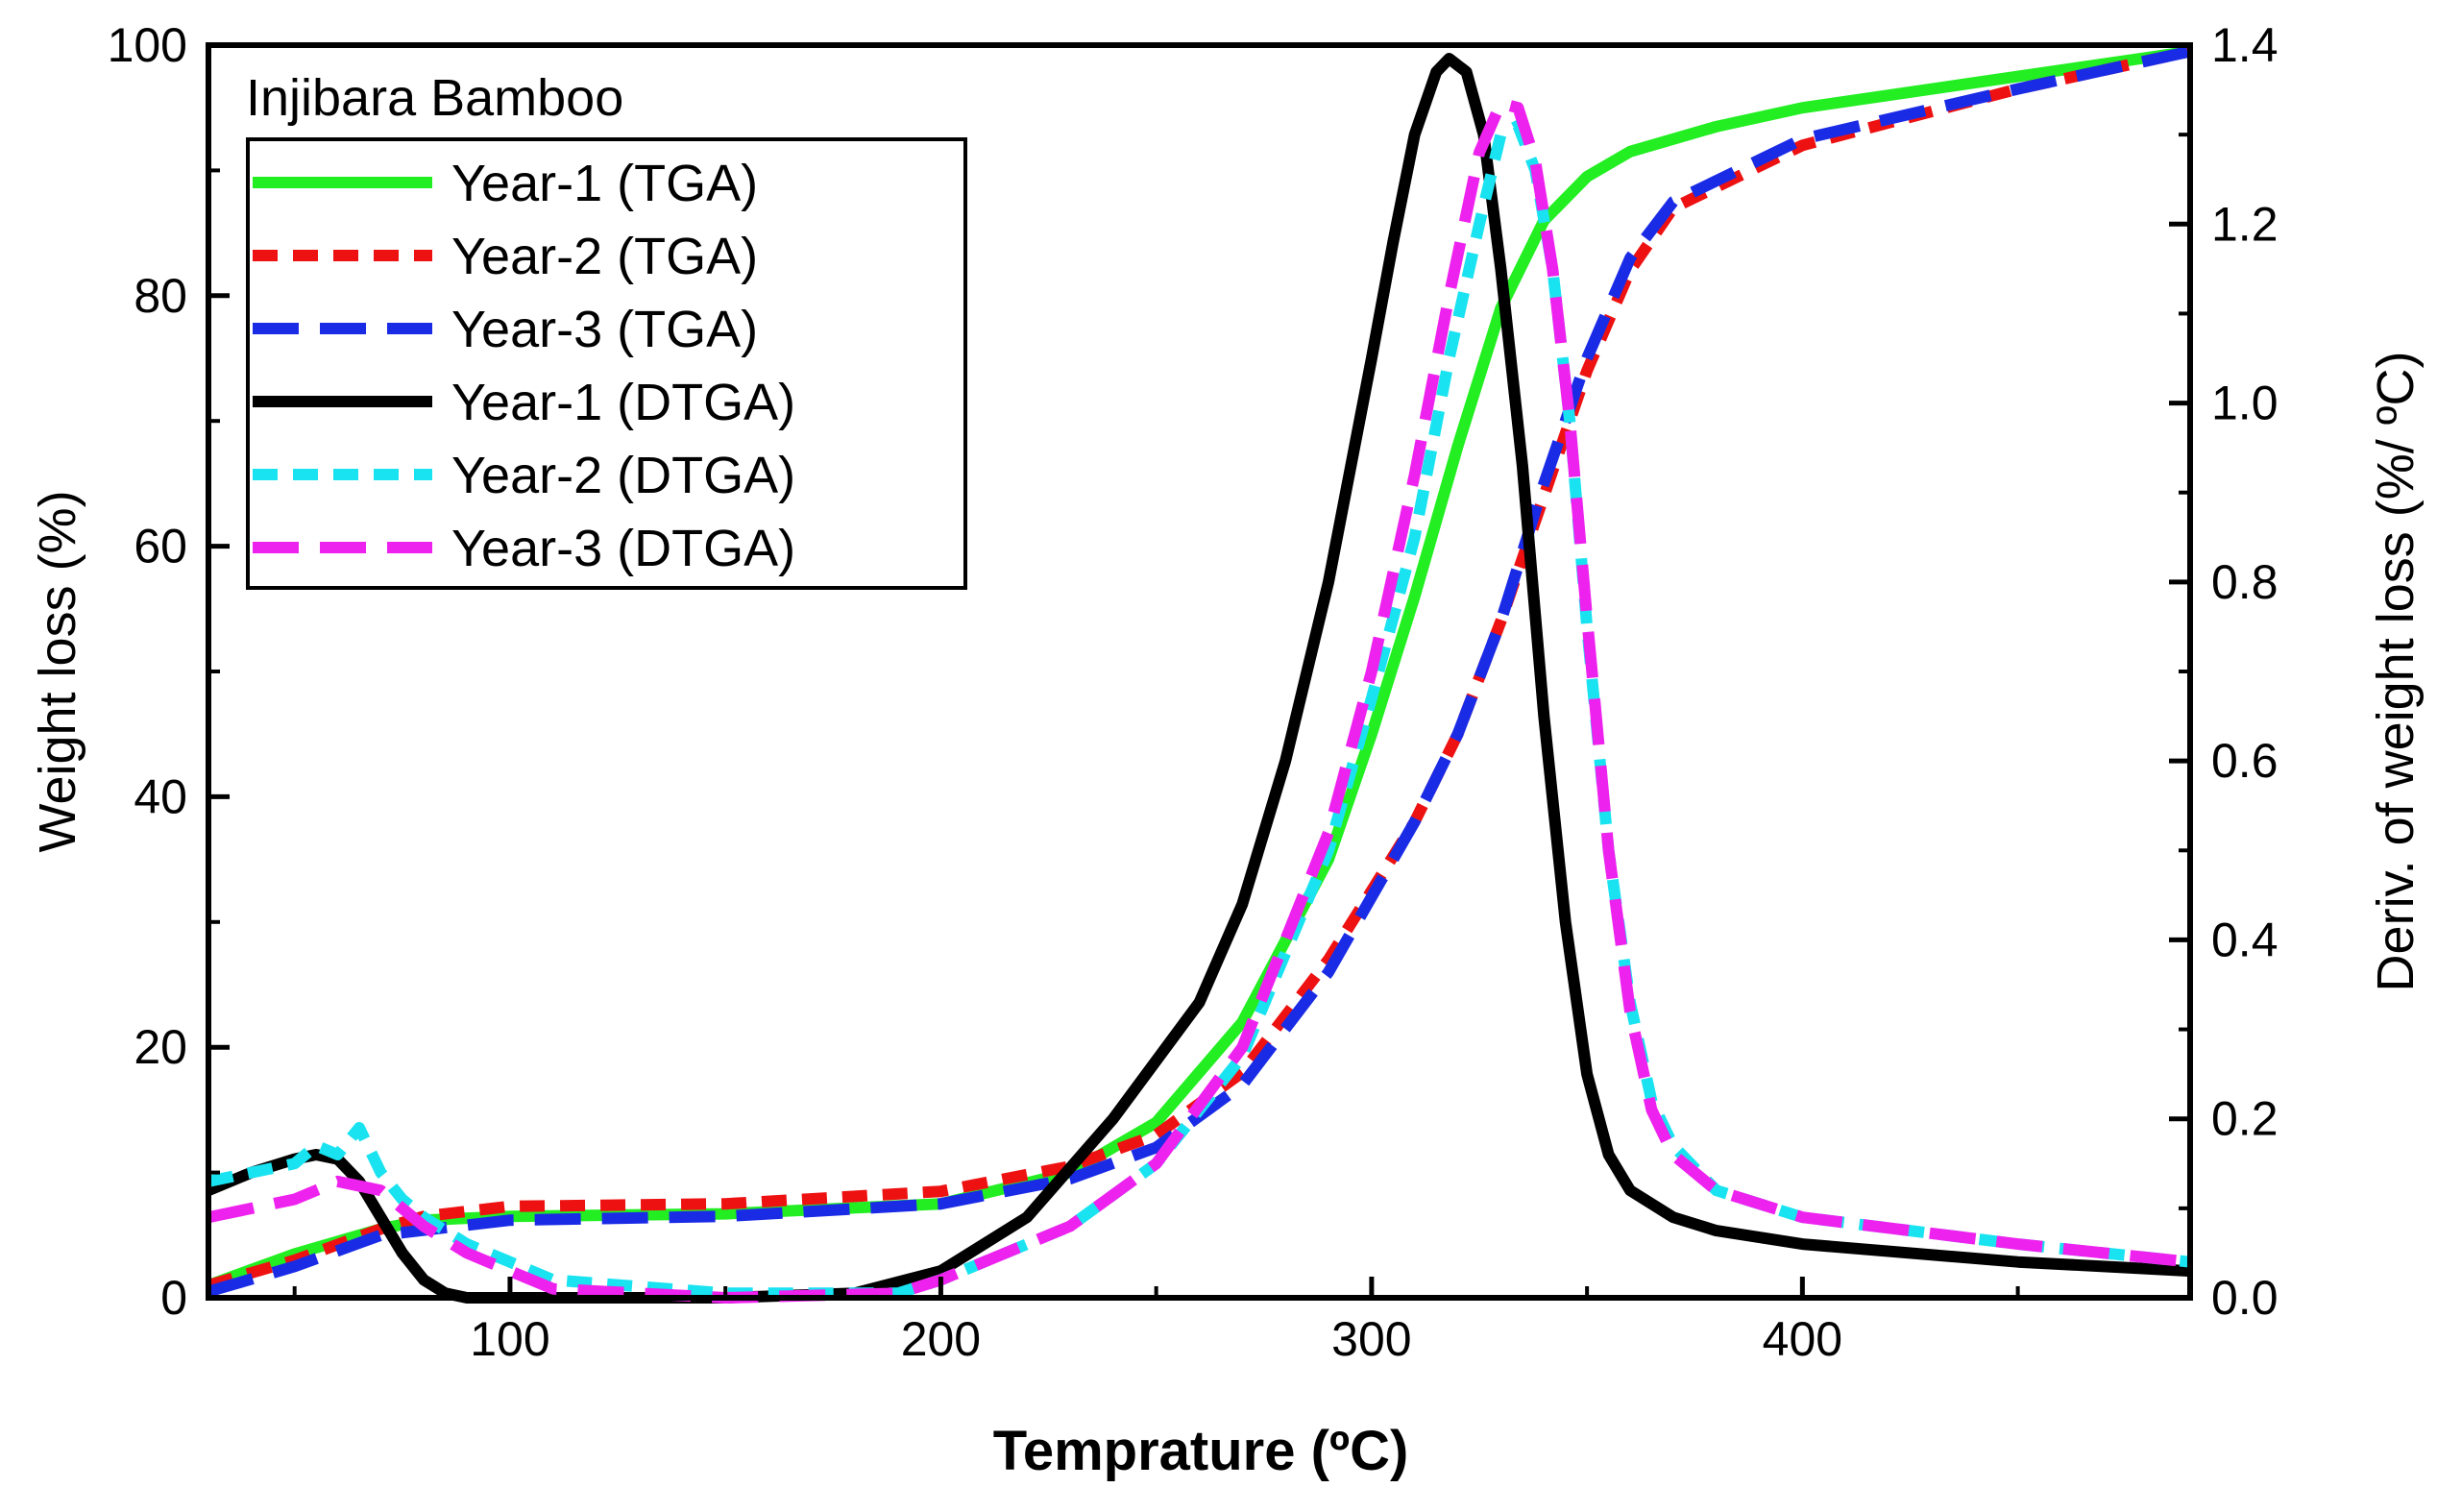  I want to click on x-tick-label: 400, so click(1802, 1339).